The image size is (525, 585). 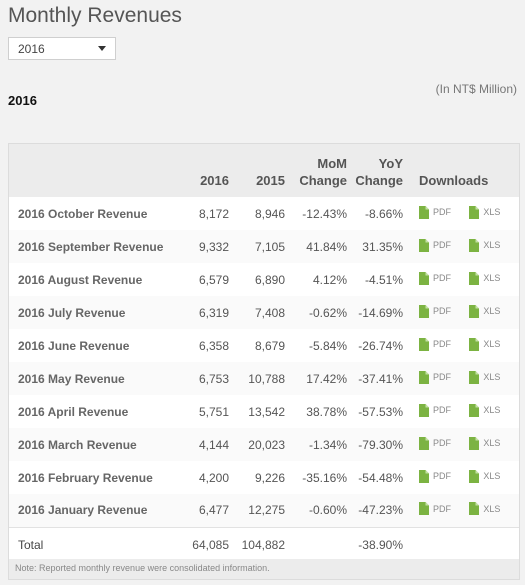 I want to click on row-label: 2016 June Revenue, so click(x=74, y=345).